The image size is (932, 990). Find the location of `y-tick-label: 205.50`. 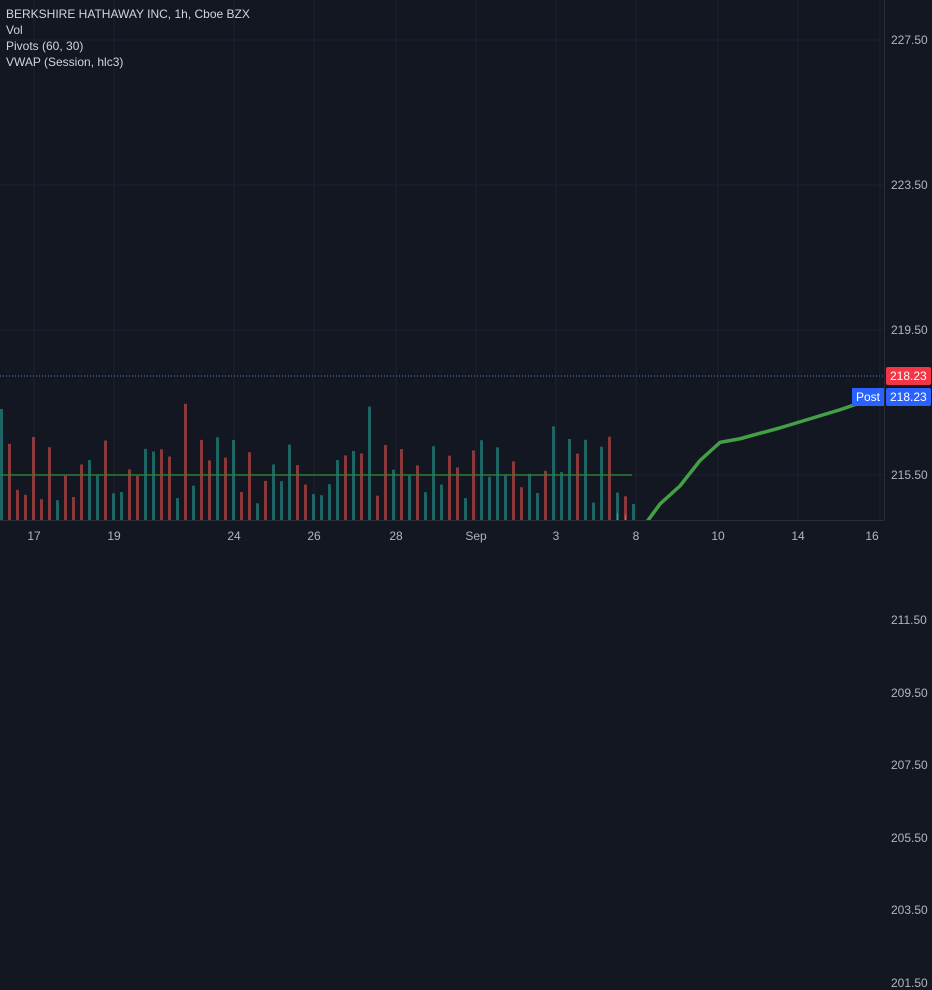

y-tick-label: 205.50 is located at coordinates (909, 837).